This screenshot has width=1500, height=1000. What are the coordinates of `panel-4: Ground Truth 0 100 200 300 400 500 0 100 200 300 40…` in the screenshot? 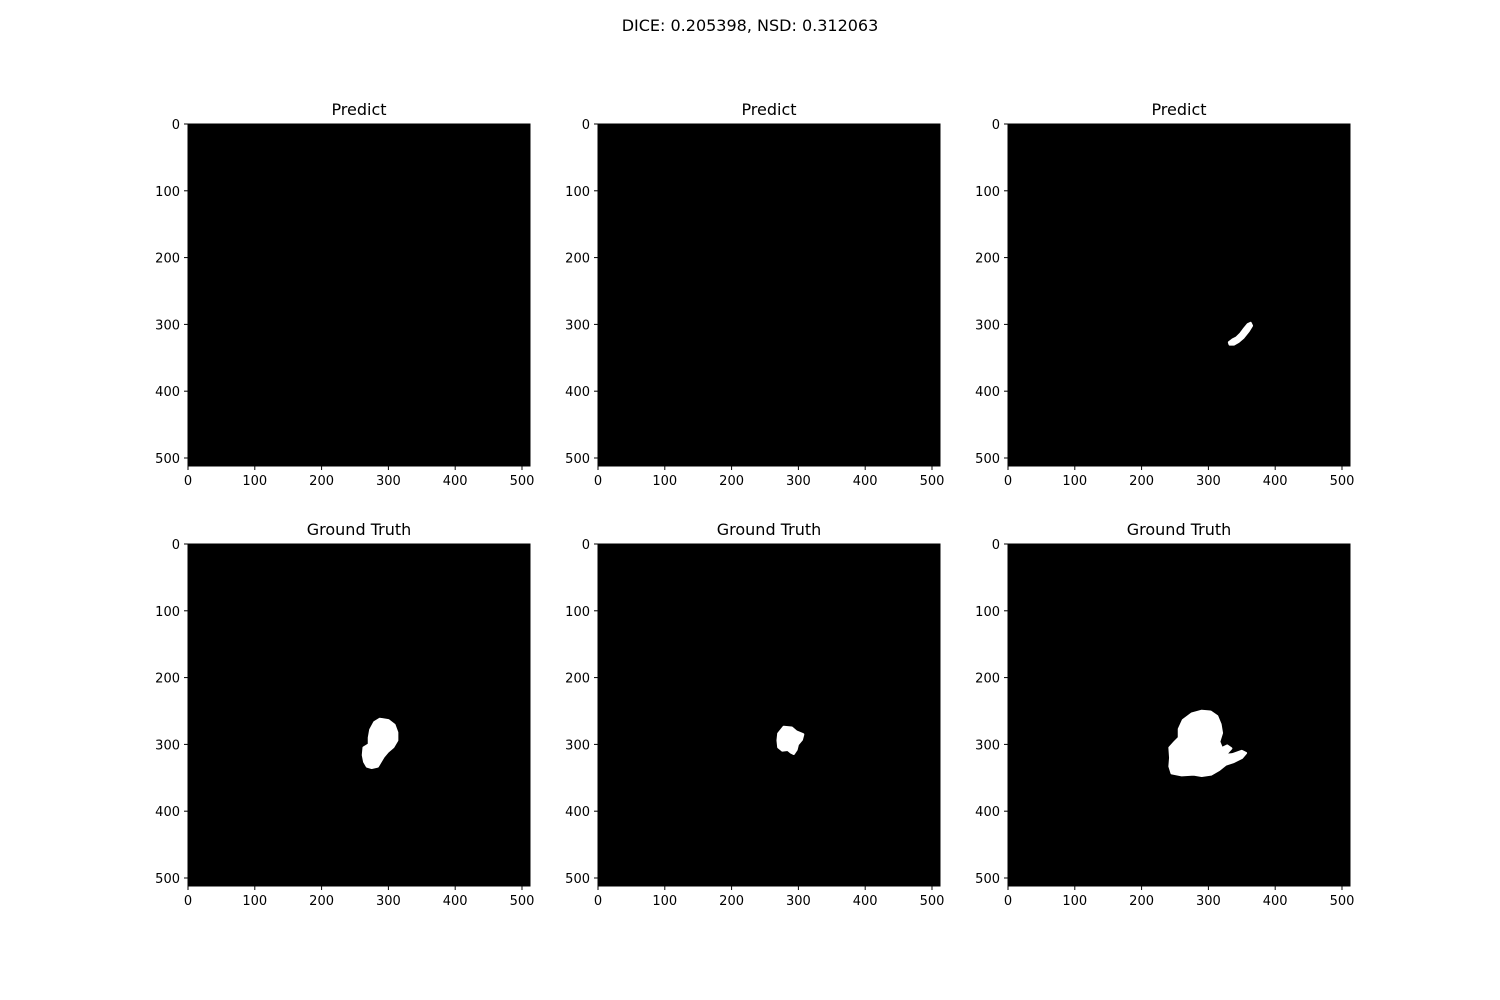 It's located at (344, 714).